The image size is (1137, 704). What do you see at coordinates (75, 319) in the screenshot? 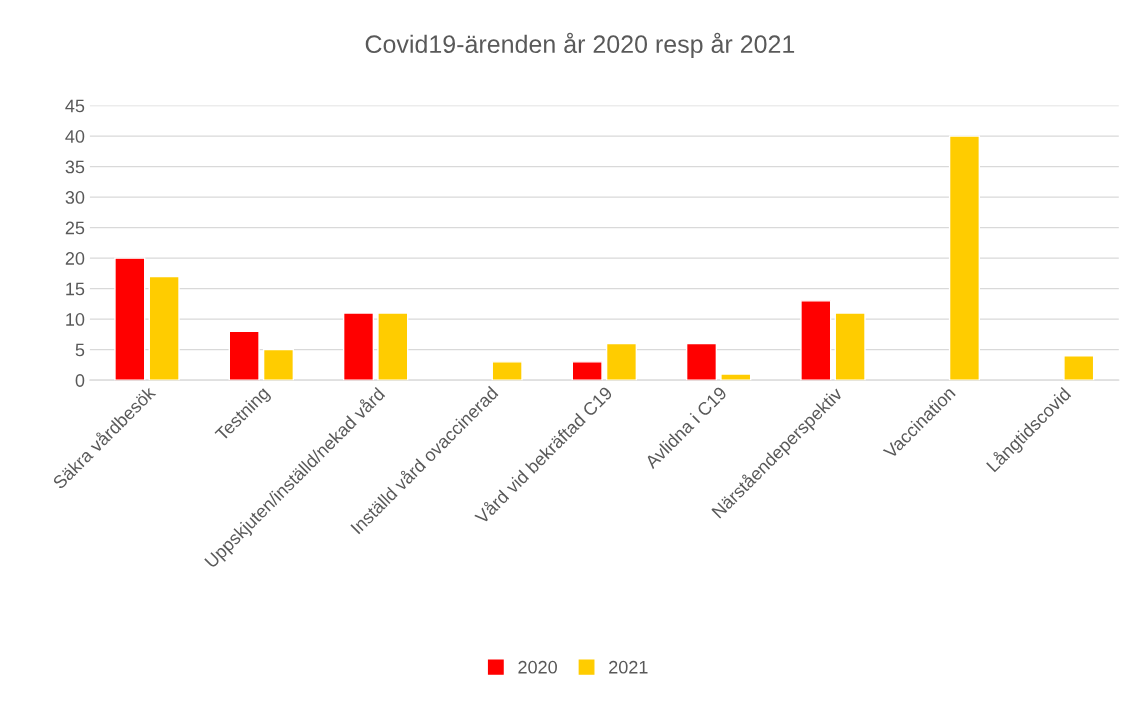
I see `y-tick-label: 10` at bounding box center [75, 319].